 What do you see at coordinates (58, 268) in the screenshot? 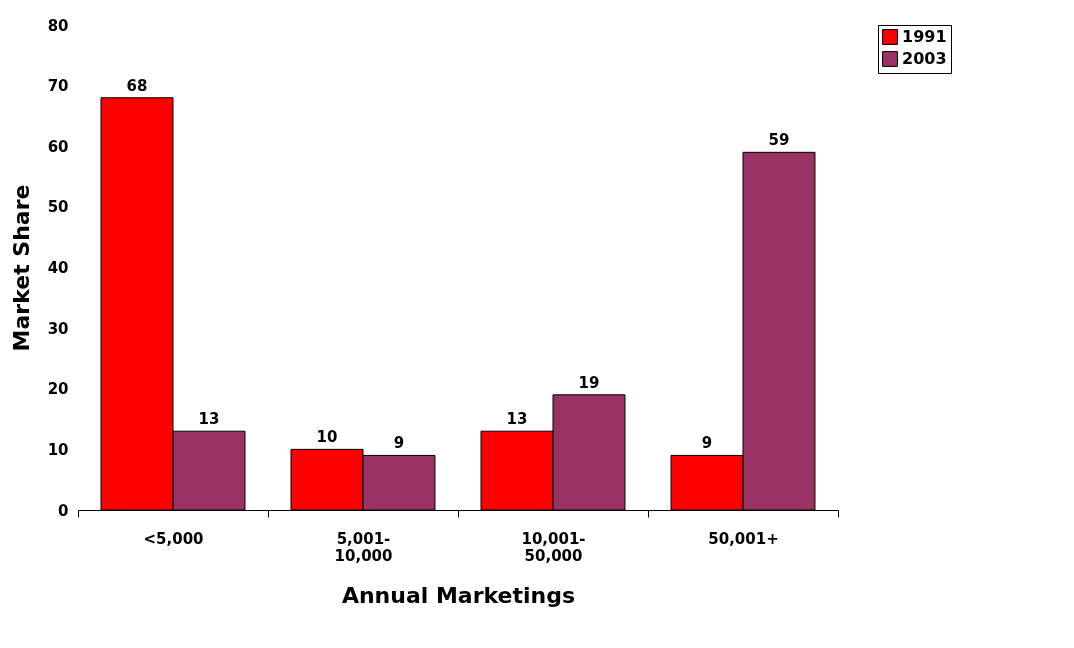
I see `y-tick-label: 40` at bounding box center [58, 268].